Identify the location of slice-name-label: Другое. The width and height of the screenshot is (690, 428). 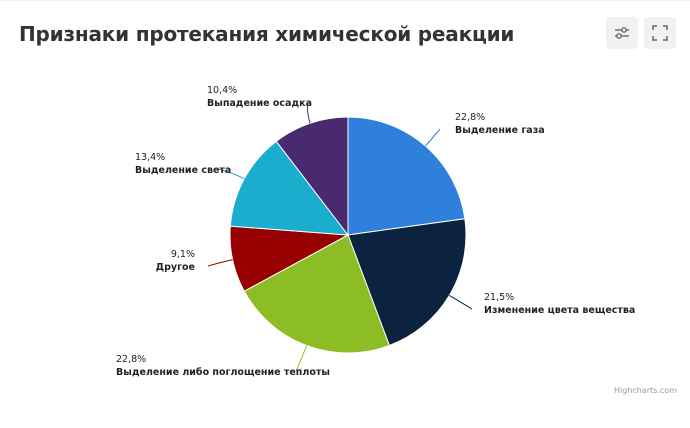
(175, 267).